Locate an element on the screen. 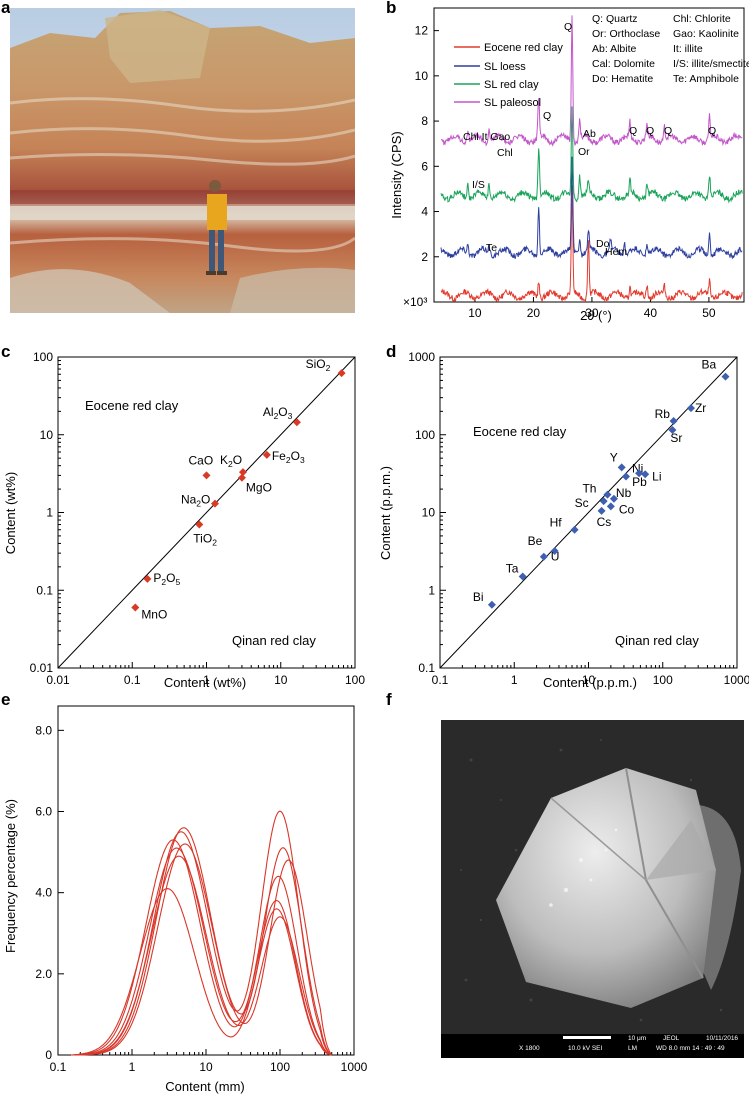 The width and height of the screenshot is (749, 1096). point-label-be: Be is located at coordinates (535, 541).